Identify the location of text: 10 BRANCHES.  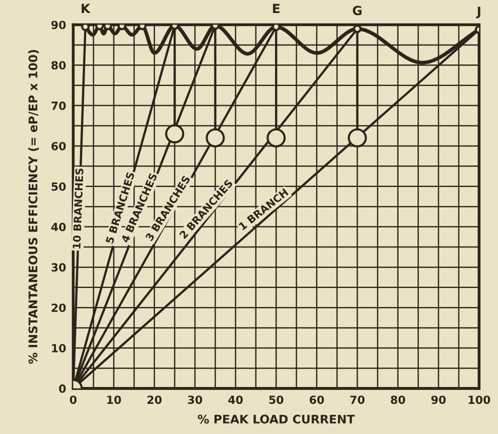
(78, 208).